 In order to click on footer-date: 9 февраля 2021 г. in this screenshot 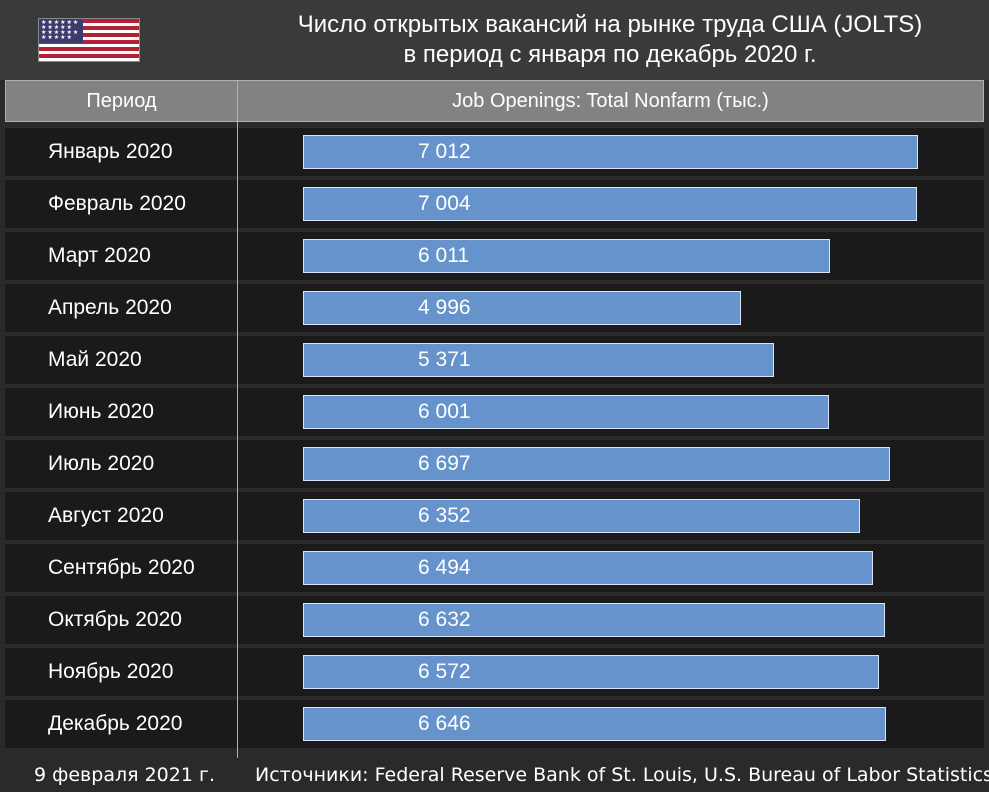, I will do `click(124, 775)`.